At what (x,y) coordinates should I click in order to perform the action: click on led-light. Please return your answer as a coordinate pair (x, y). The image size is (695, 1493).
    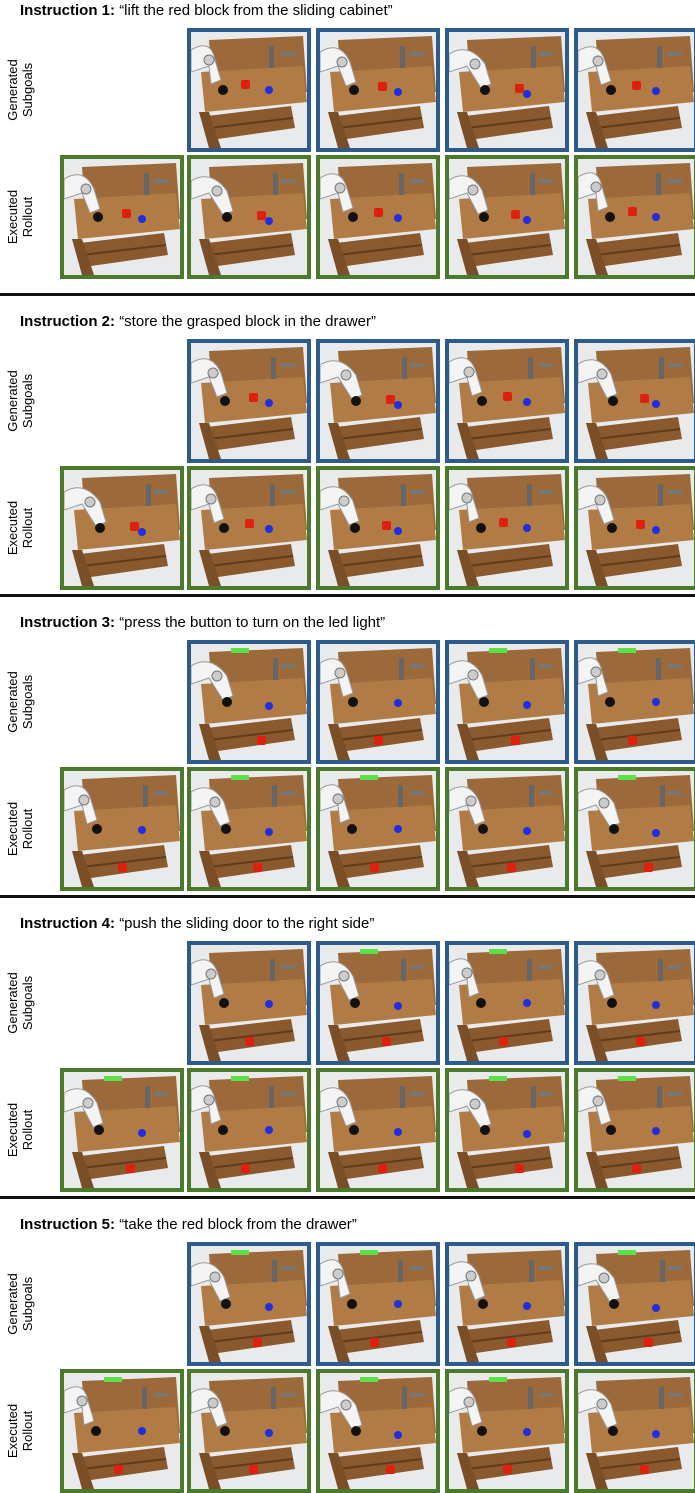
    Looking at the image, I should click on (240, 777).